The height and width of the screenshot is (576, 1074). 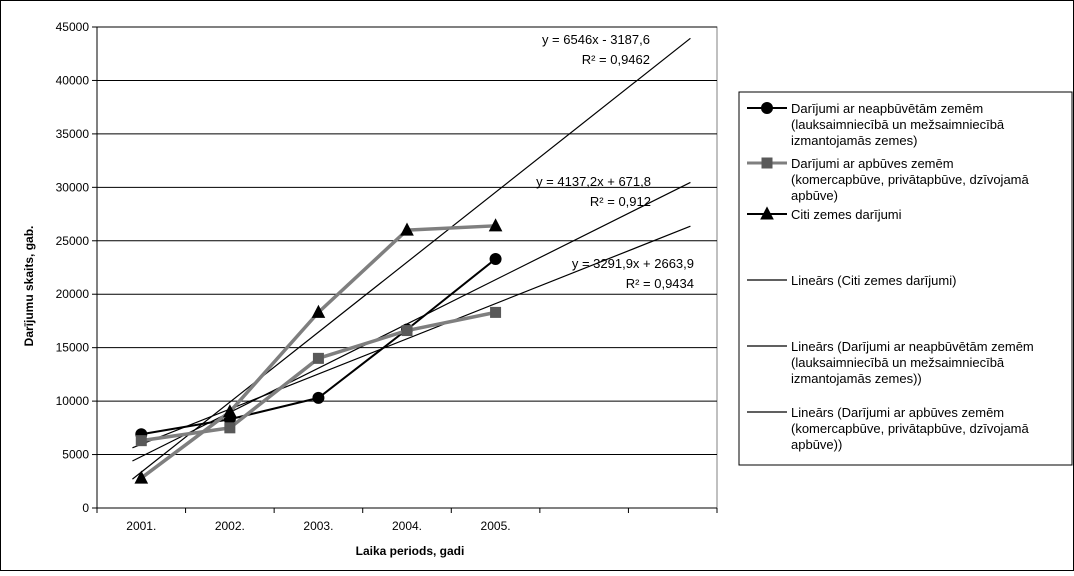 What do you see at coordinates (141, 526) in the screenshot?
I see `x-tick-label: 2001.` at bounding box center [141, 526].